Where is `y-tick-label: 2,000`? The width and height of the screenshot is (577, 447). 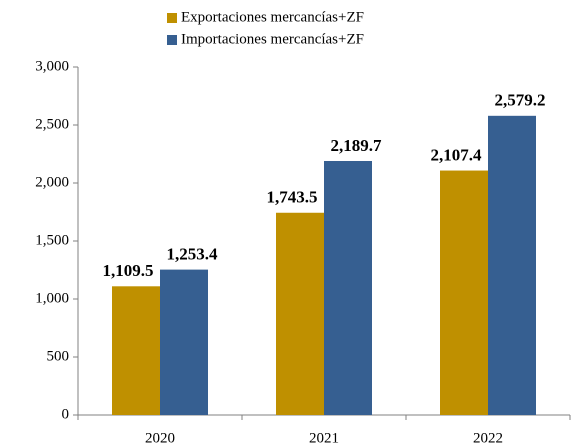 y-tick-label: 2,000 is located at coordinates (52, 182).